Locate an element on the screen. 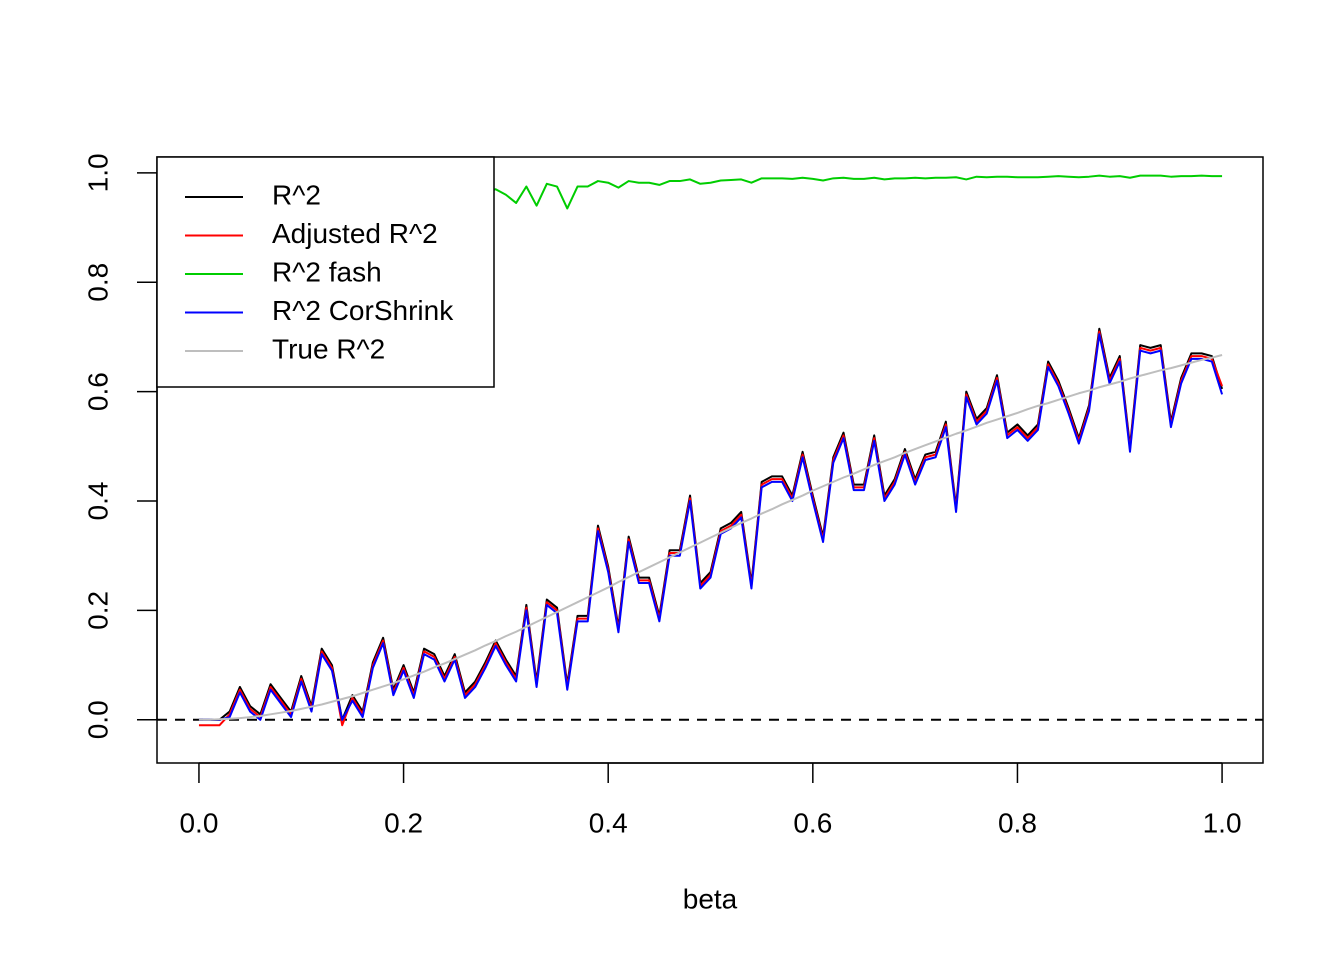  y-tick-label: 0.2 is located at coordinates (97, 610).